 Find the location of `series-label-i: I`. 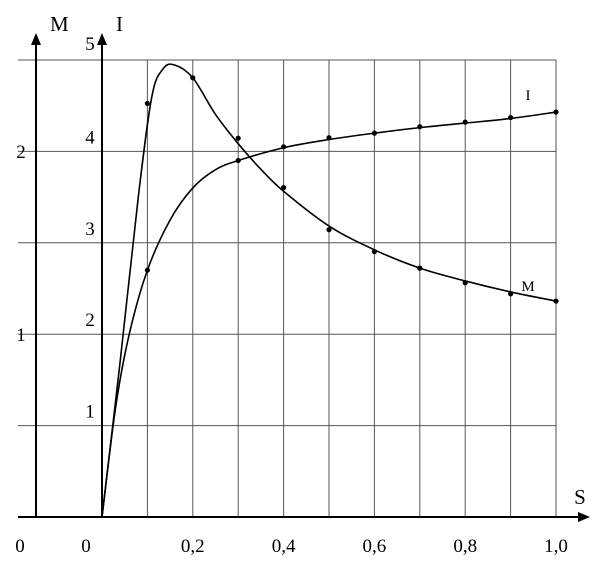

series-label-i: I is located at coordinates (528, 96).